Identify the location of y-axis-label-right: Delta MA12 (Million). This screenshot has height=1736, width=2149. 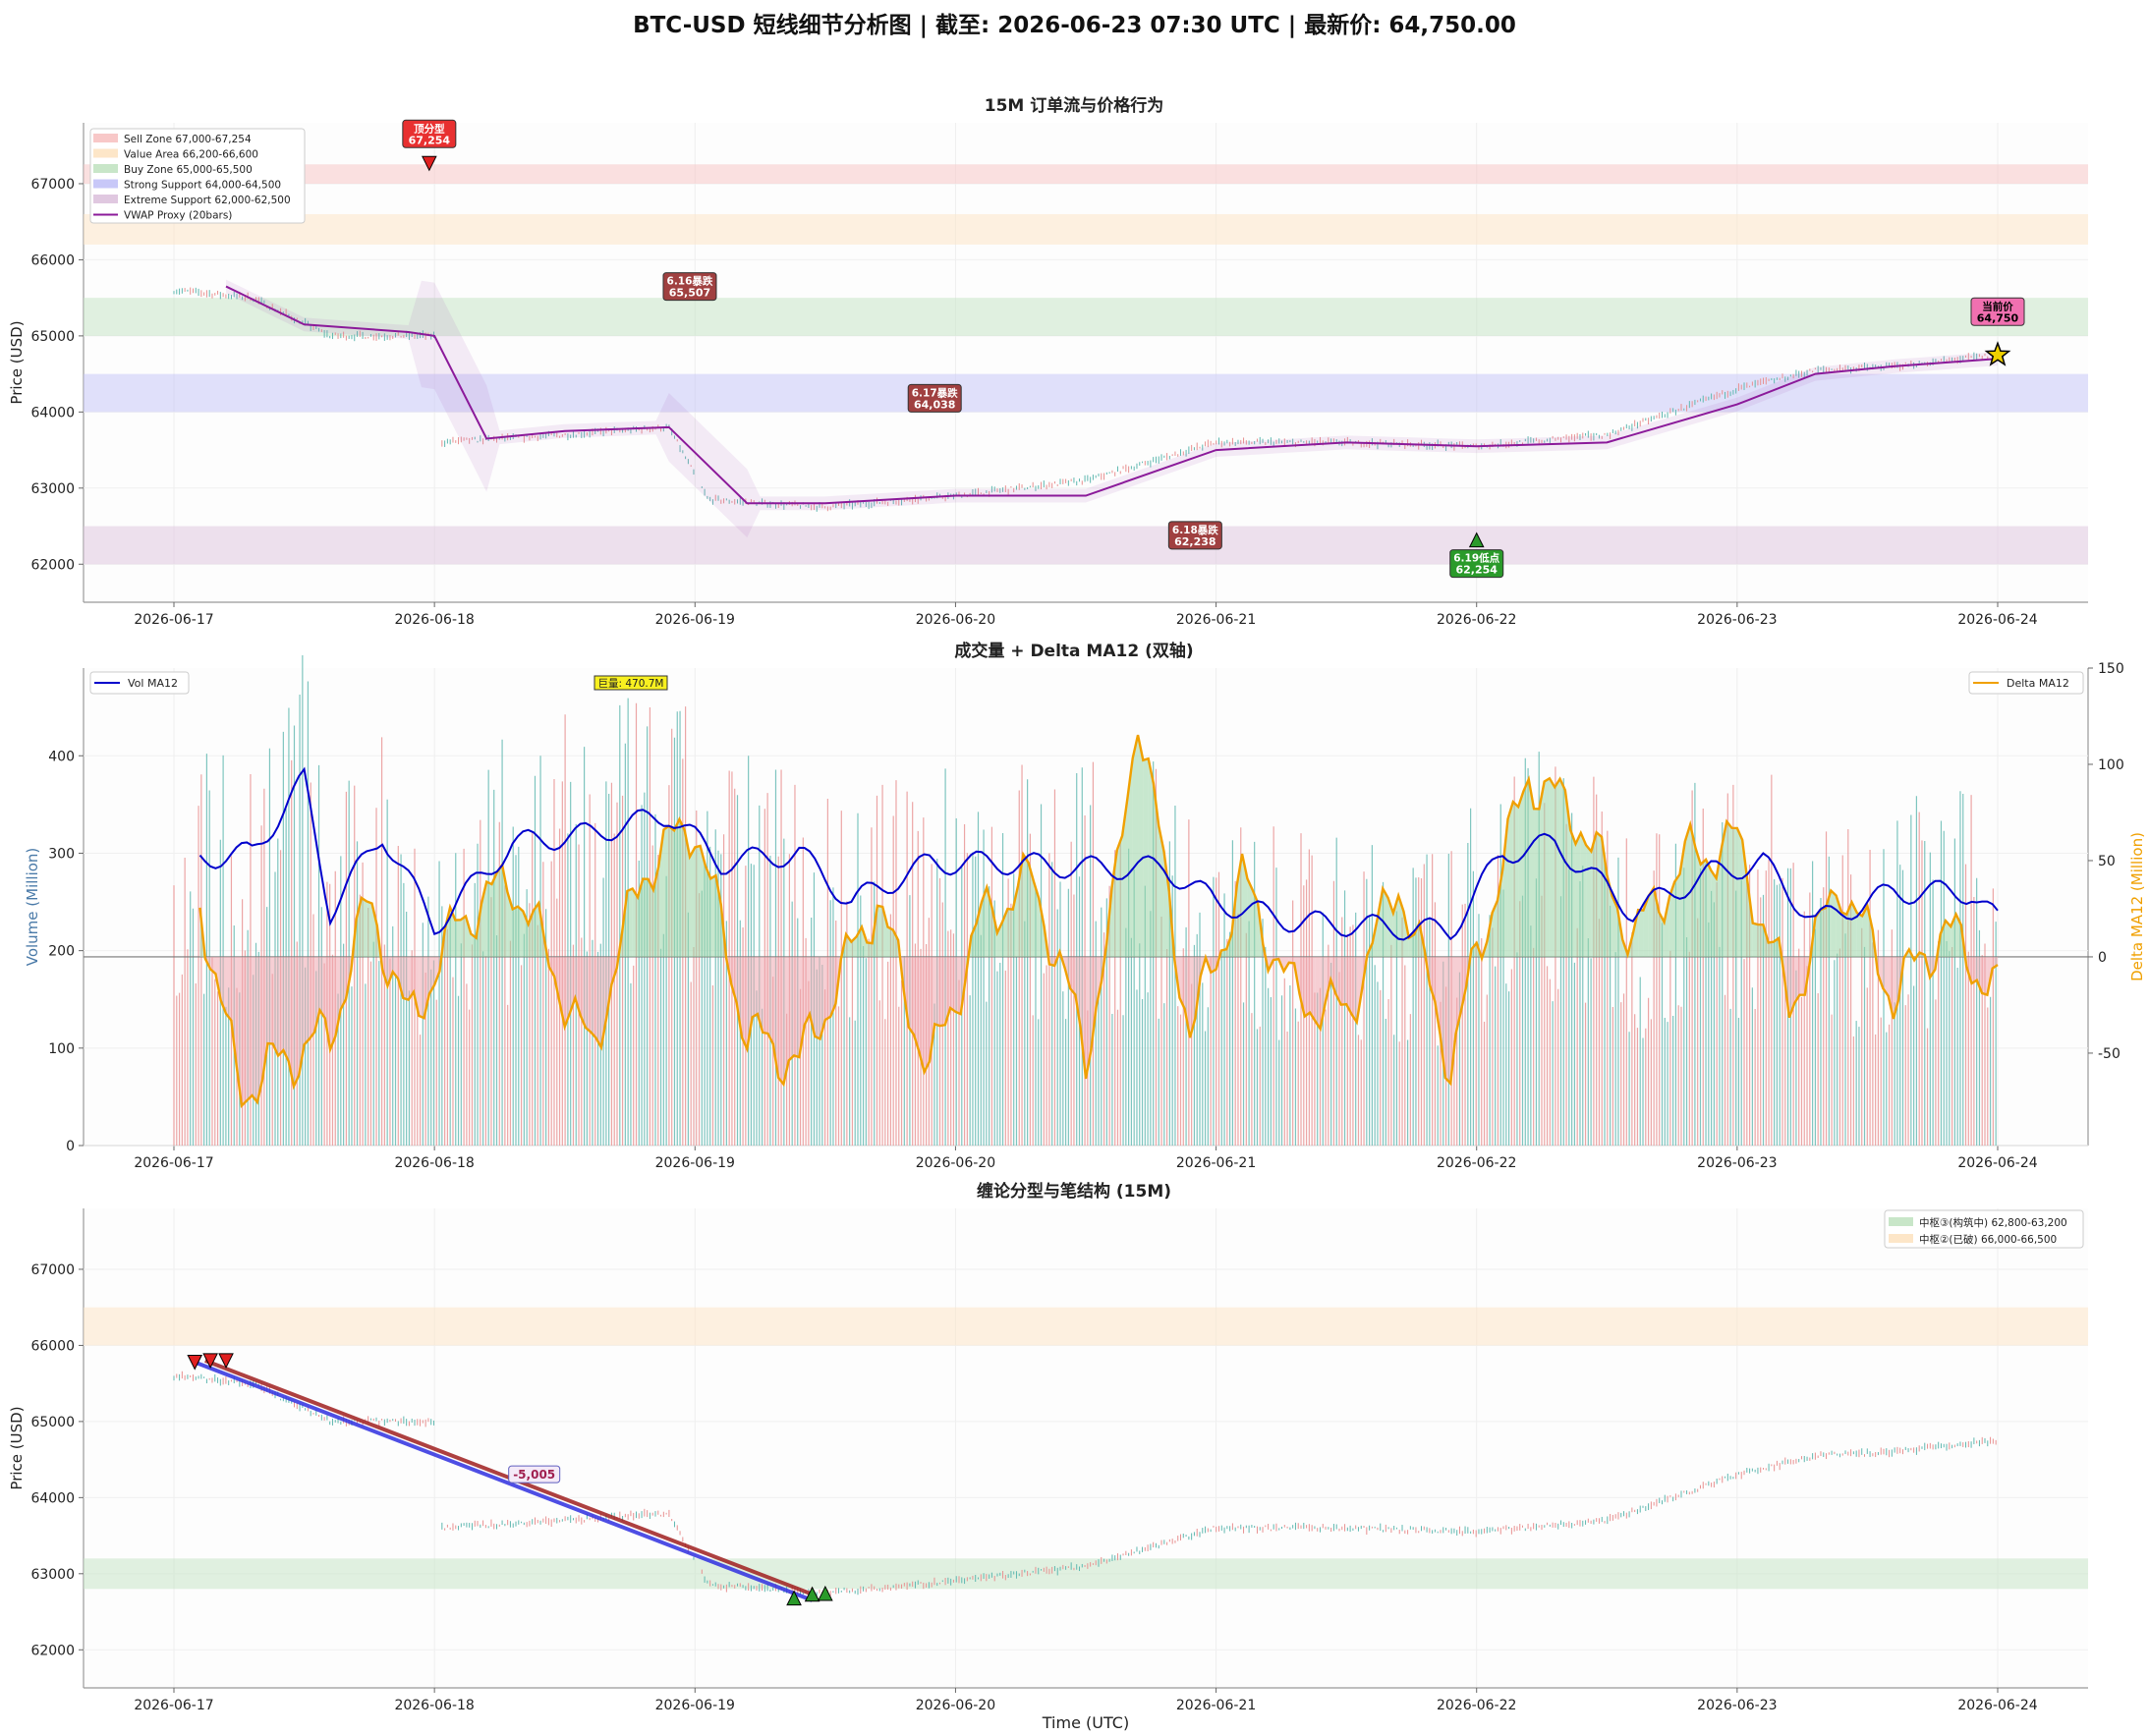
(2137, 906).